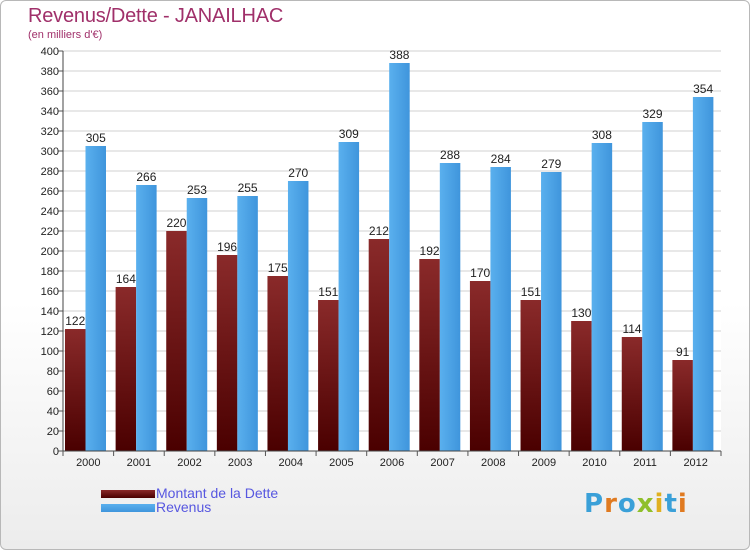 This screenshot has width=750, height=550. I want to click on y-tick-label: 120, so click(50, 332).